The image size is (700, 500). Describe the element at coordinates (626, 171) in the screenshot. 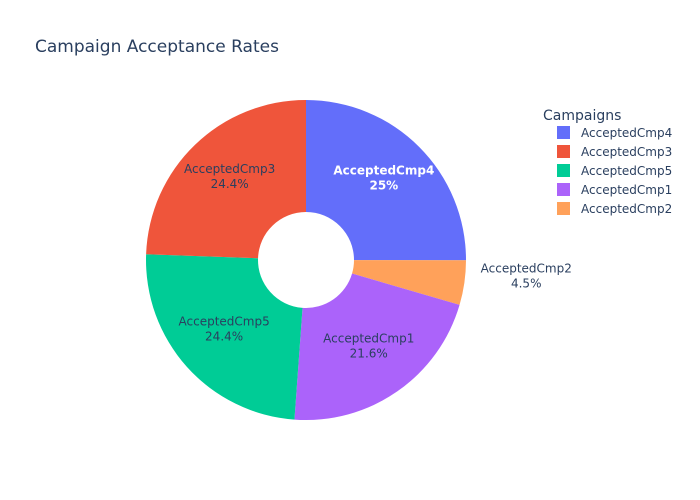

I see `legend-label: AcceptedCmp5` at that location.